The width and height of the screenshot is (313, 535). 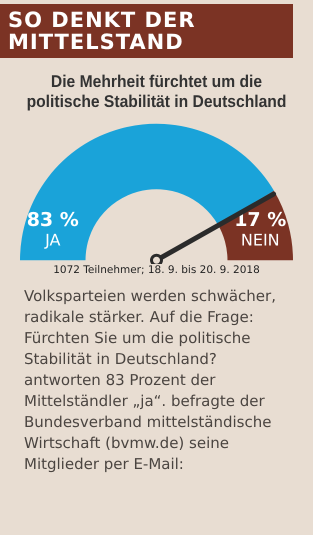 I want to click on chart-subtitle: Die Mehrheit fürchtet um die politische Stabilität in Deutschland, so click(x=157, y=92).